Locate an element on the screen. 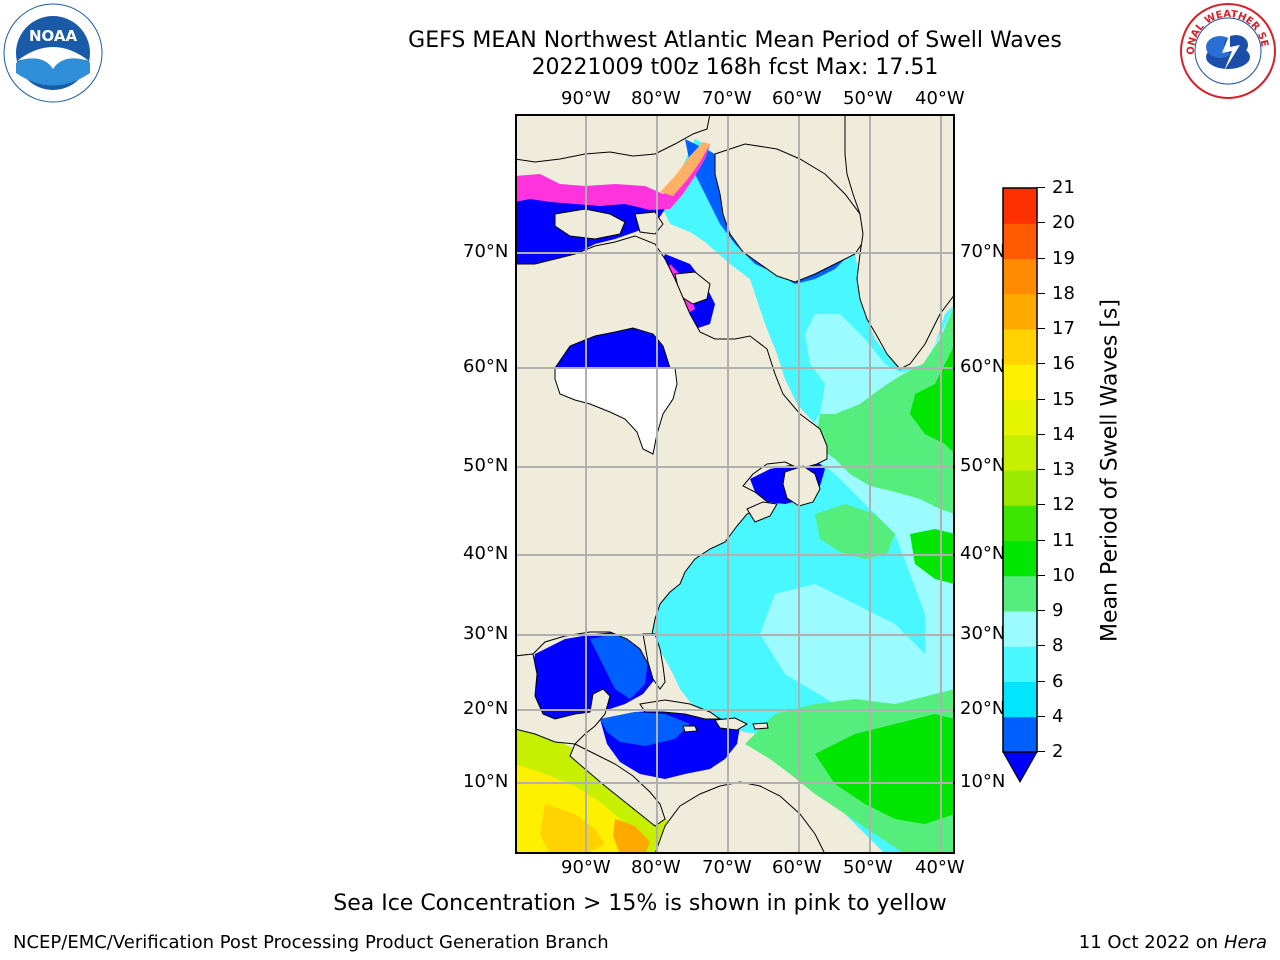 Image resolution: width=1280 pixels, height=960 pixels. ocean-light-band is located at coordinates (857, 654).